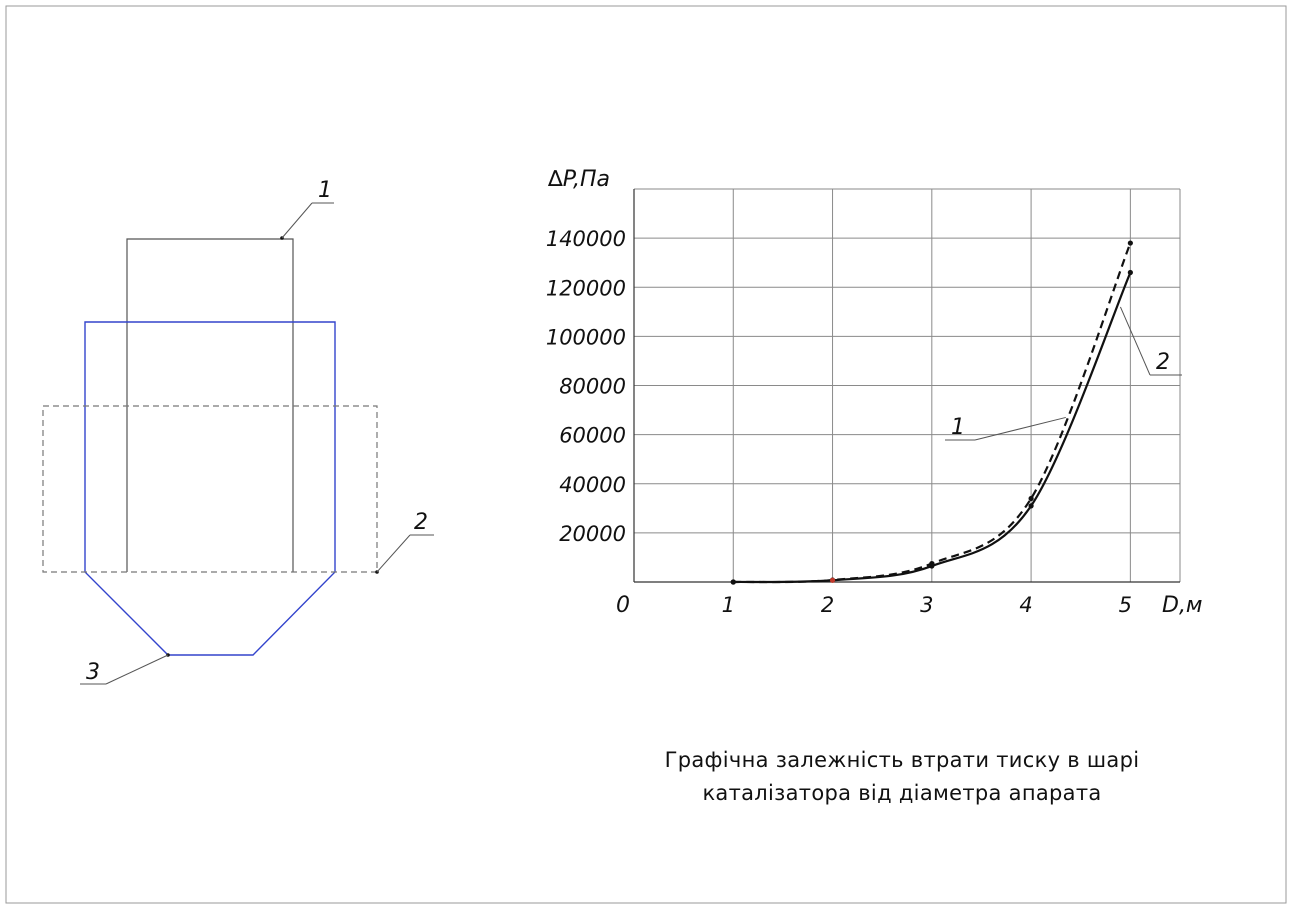 Image resolution: width=1292 pixels, height=909 pixels. What do you see at coordinates (592, 387) in the screenshot?
I see `y-tick-label: 80000` at bounding box center [592, 387].